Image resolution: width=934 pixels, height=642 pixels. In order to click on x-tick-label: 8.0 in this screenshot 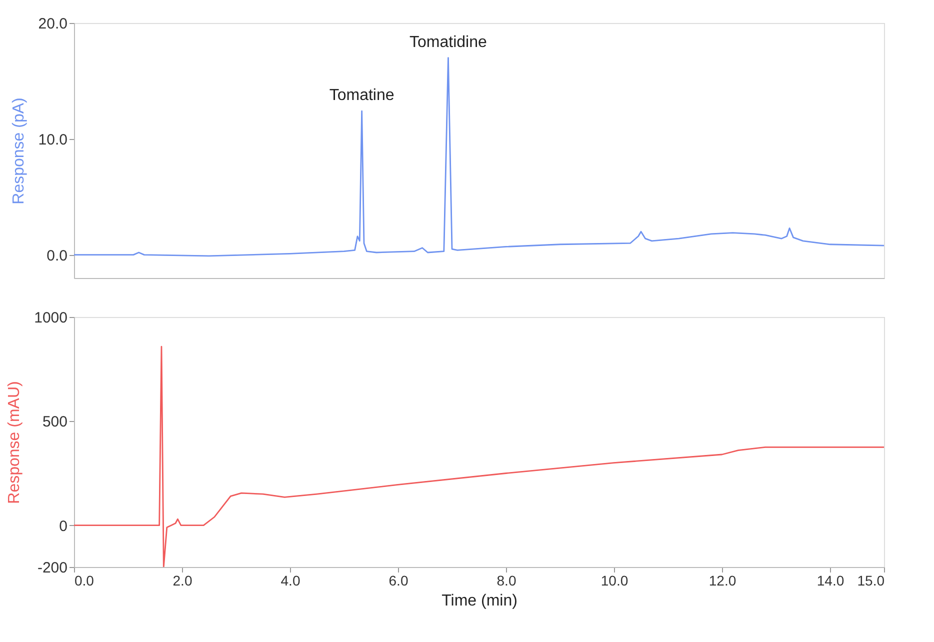, I will do `click(506, 580)`.